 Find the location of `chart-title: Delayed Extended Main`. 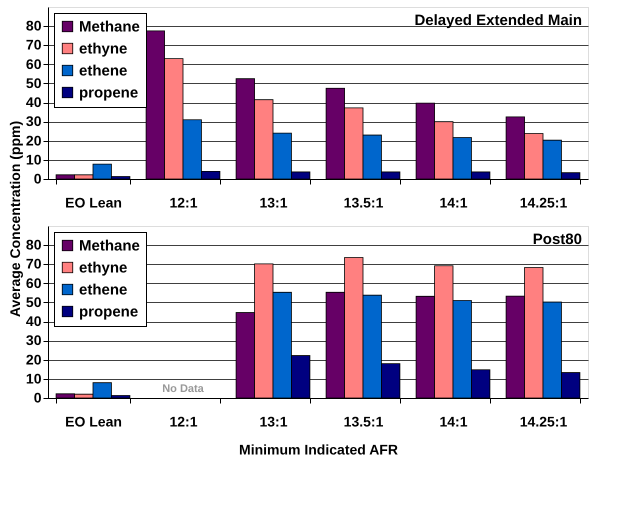

chart-title: Delayed Extended Main is located at coordinates (498, 20).